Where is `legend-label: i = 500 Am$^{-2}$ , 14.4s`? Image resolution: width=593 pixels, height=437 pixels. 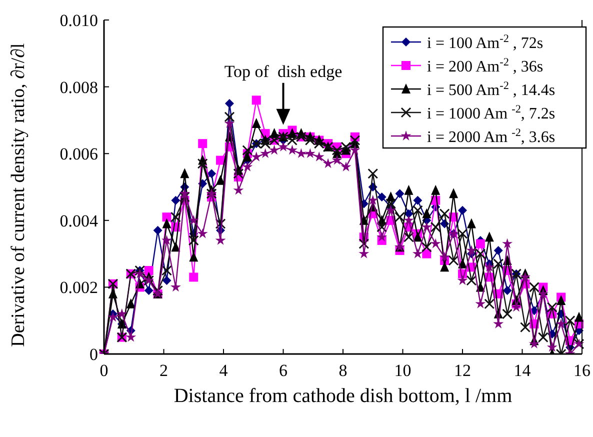 legend-label: i = 500 Am$^{-2}$ , 14.4s is located at coordinates (491, 89).